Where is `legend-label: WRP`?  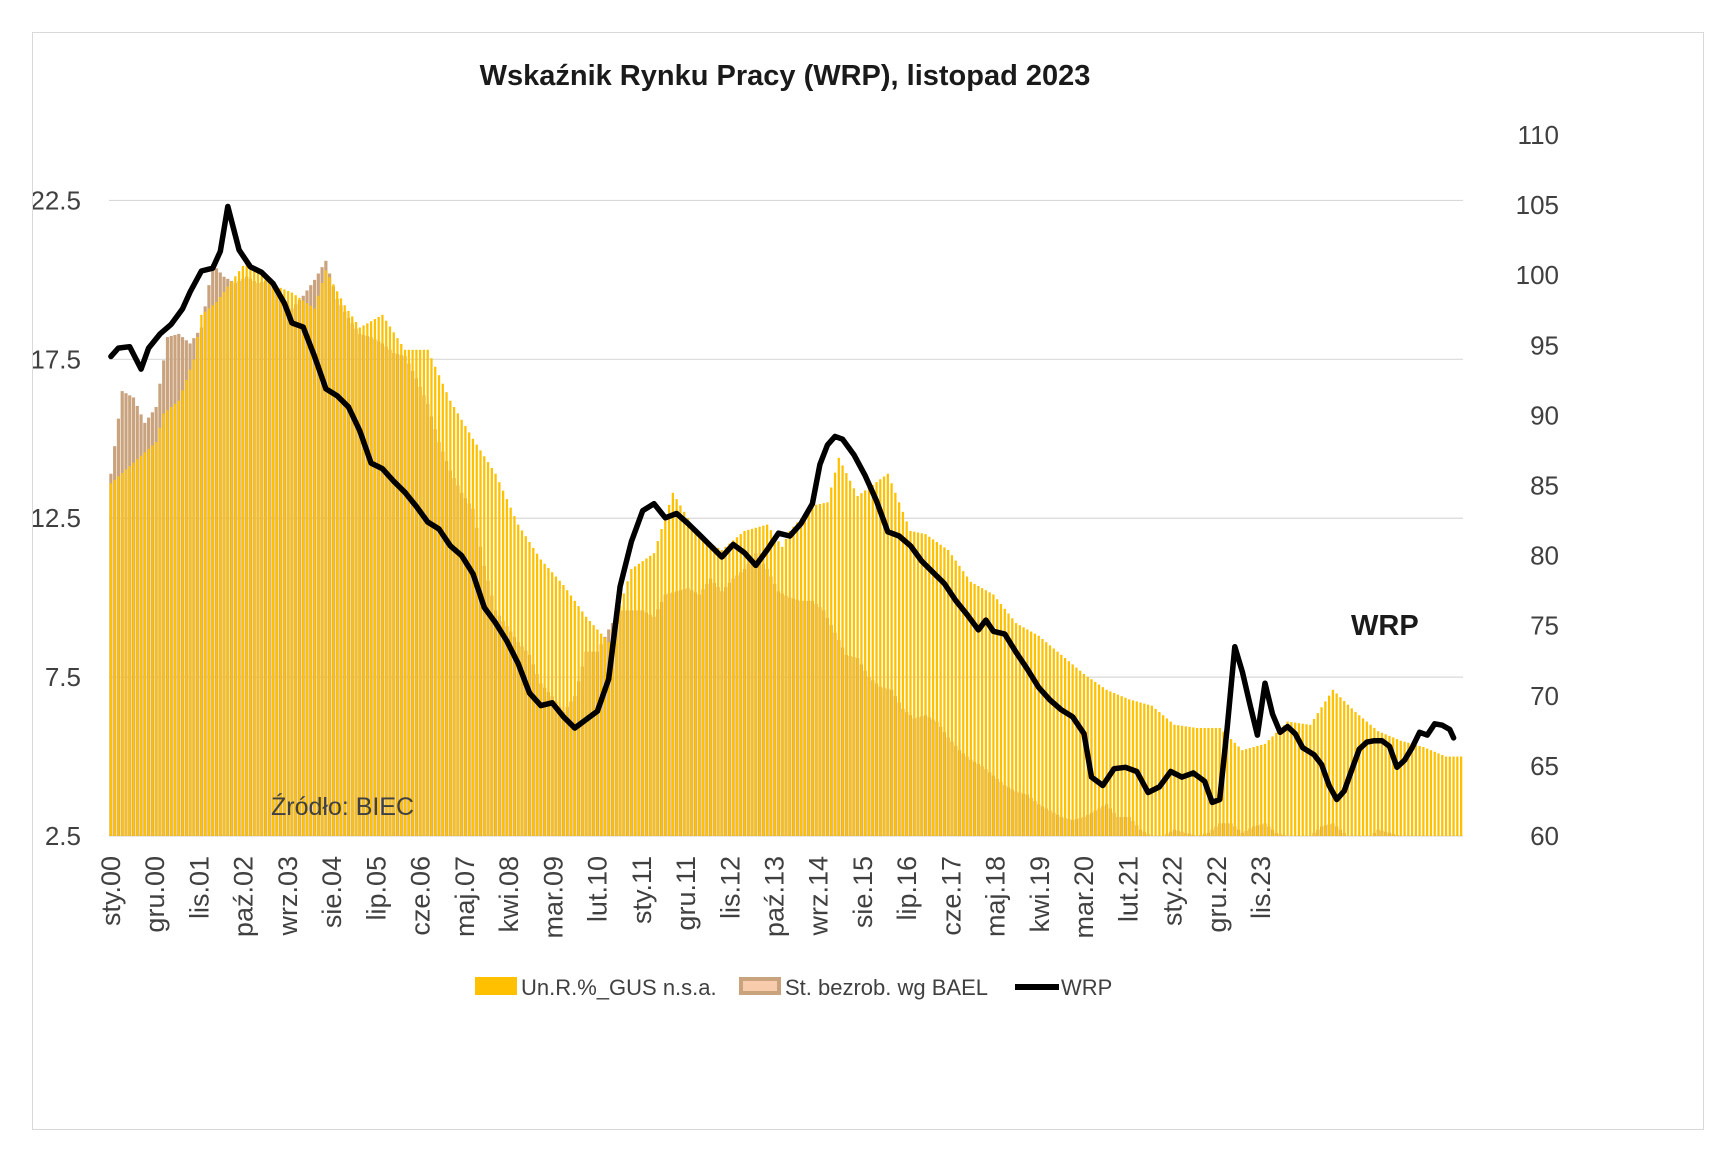
legend-label: WRP is located at coordinates (1086, 987).